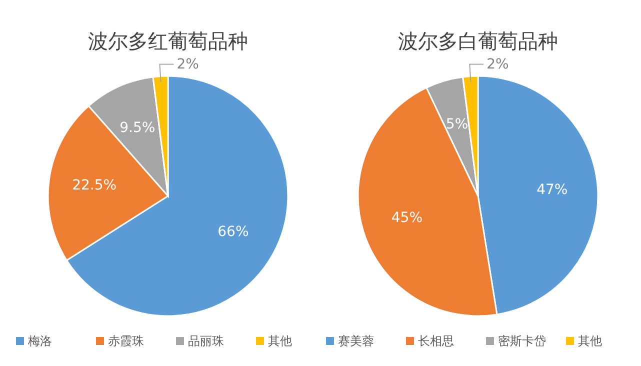  Describe the element at coordinates (126, 341) in the screenshot. I see `legend-label: 赤霞珠` at that location.